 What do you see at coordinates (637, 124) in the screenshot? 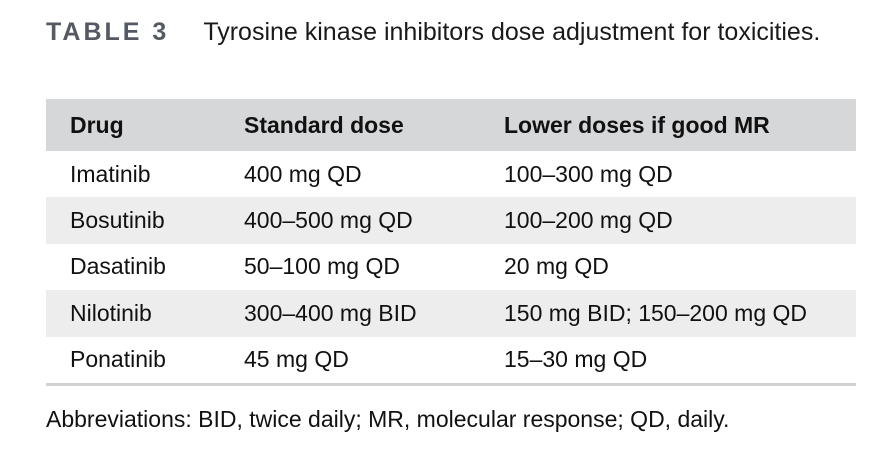
I see `header-lower-doses: Lower doses if good MR` at bounding box center [637, 124].